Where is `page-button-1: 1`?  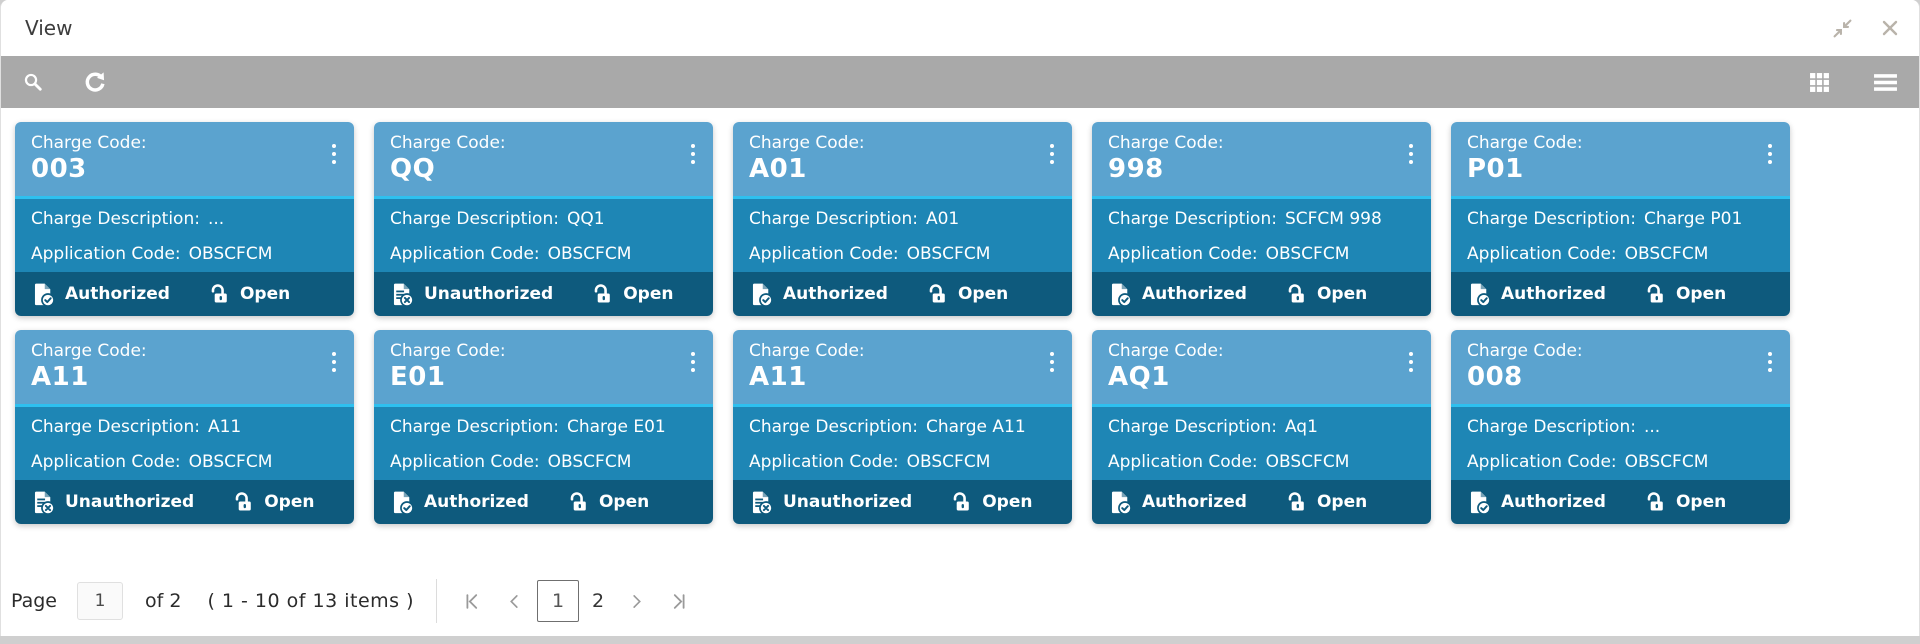
page-button-1: 1 is located at coordinates (558, 601).